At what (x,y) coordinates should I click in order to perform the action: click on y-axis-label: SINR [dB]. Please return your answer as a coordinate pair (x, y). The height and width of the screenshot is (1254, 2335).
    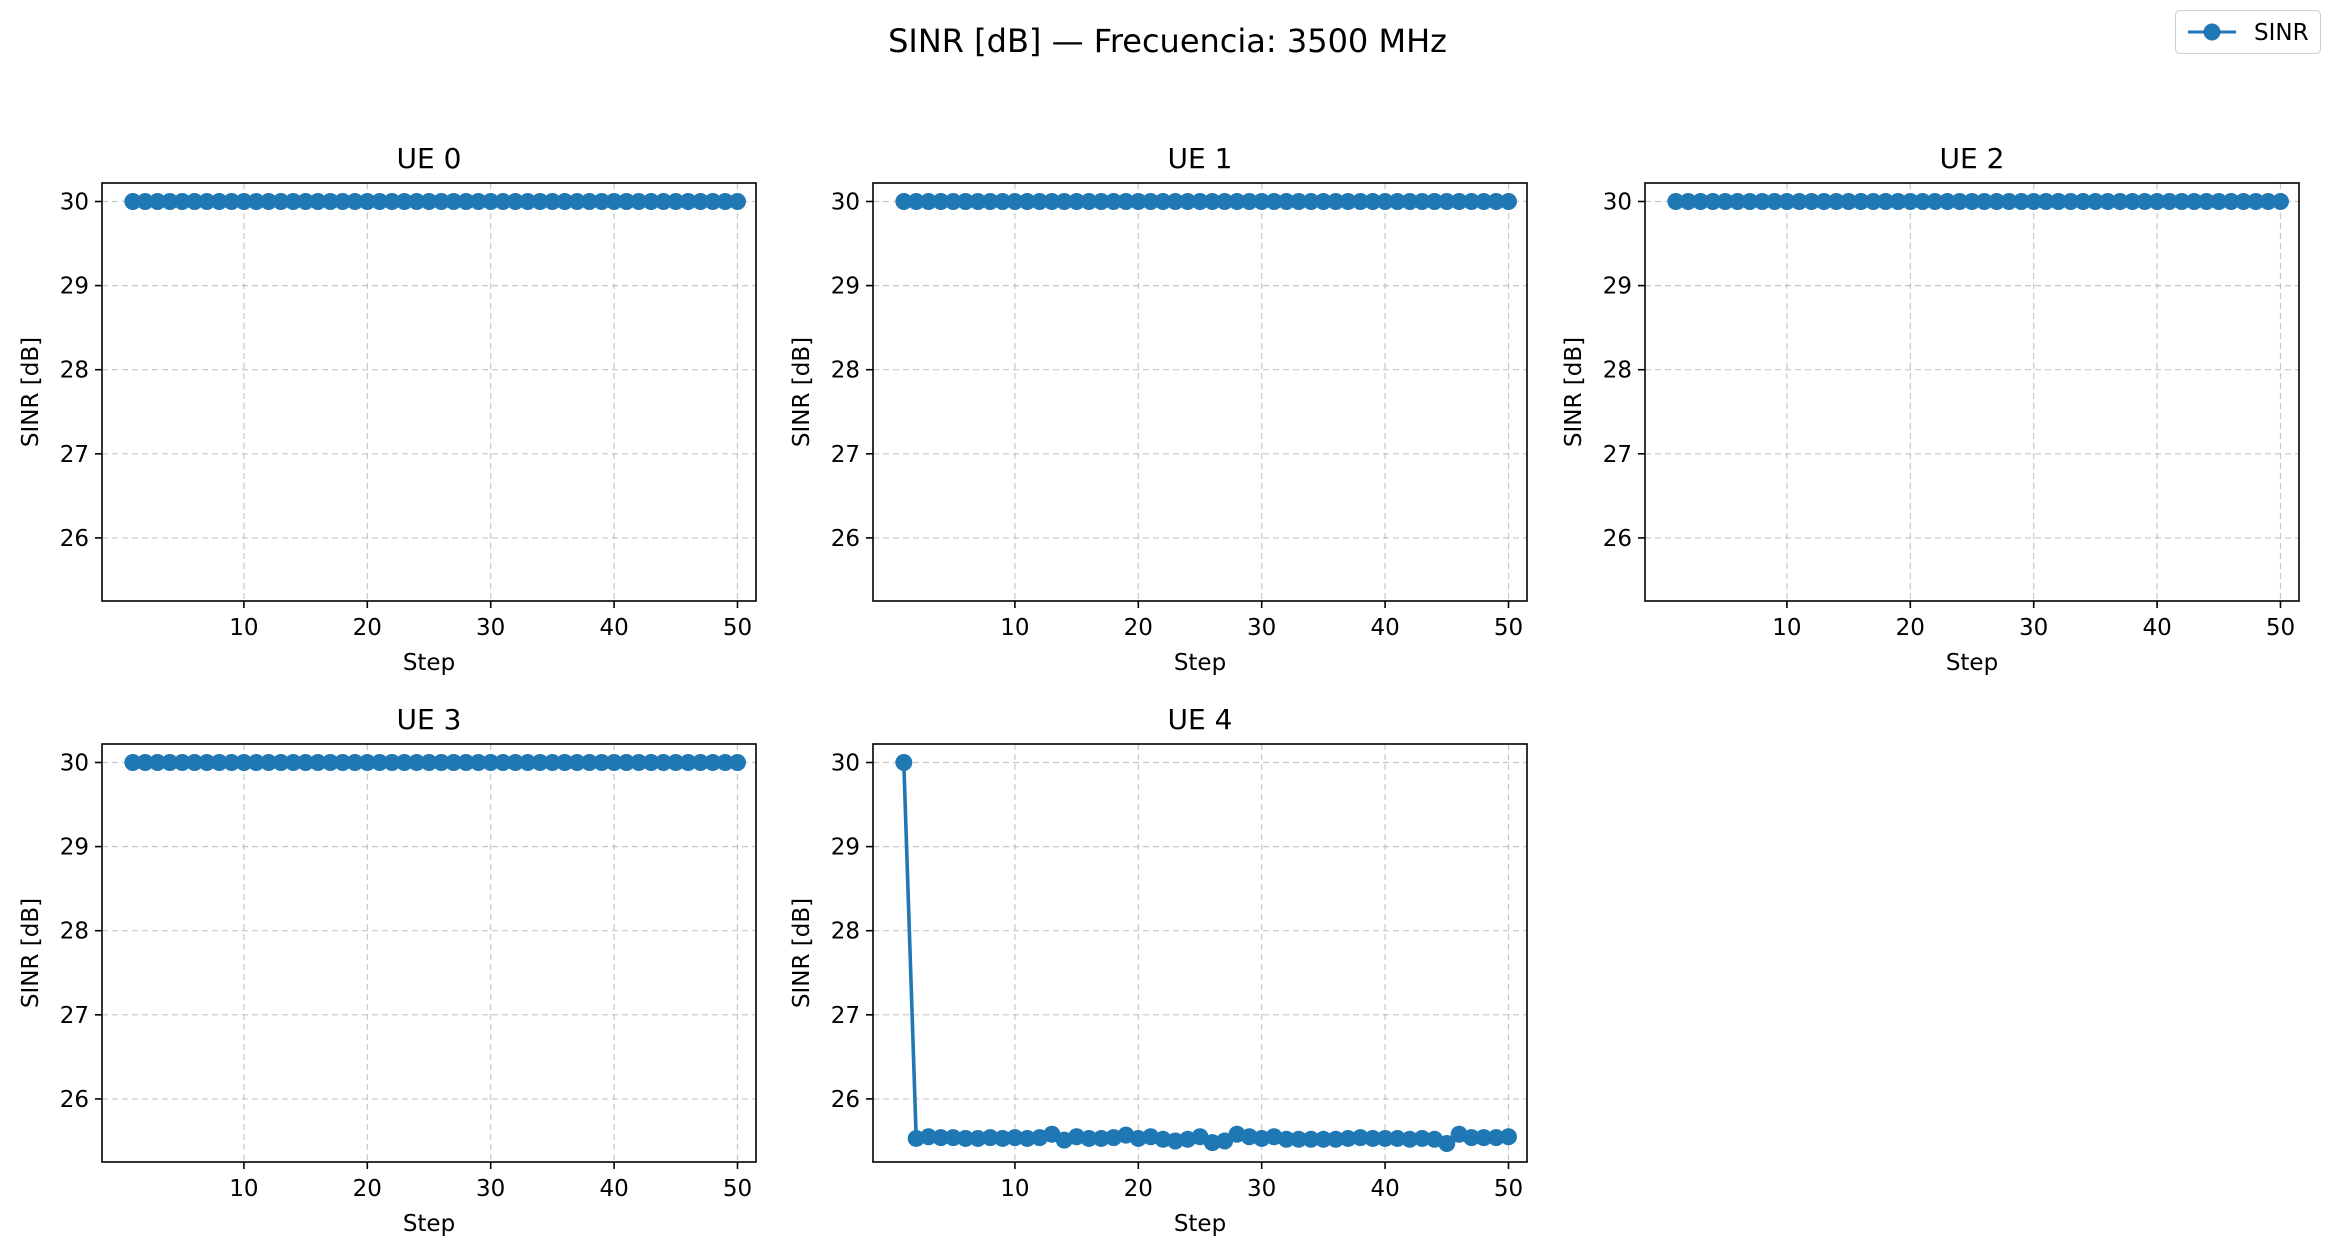
    Looking at the image, I should click on (802, 392).